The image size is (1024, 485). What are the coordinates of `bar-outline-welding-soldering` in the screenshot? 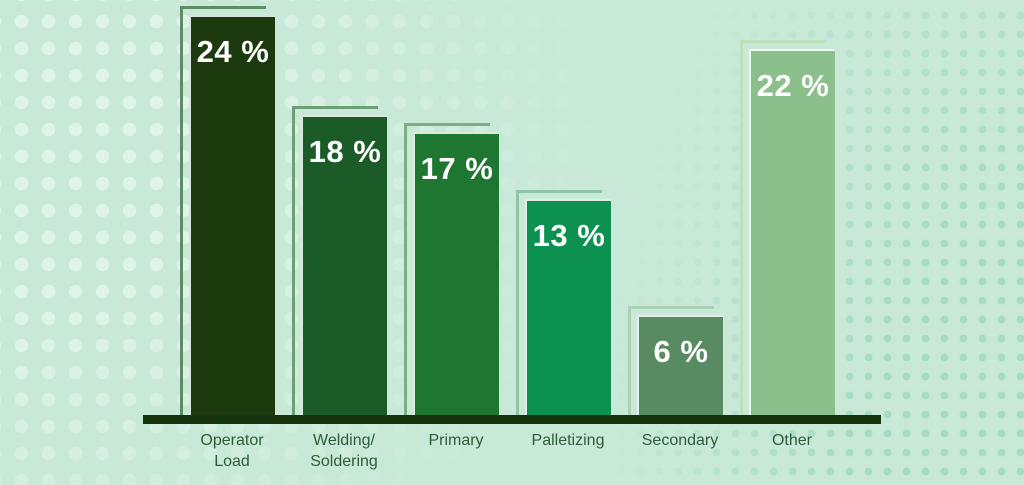 It's located at (335, 260).